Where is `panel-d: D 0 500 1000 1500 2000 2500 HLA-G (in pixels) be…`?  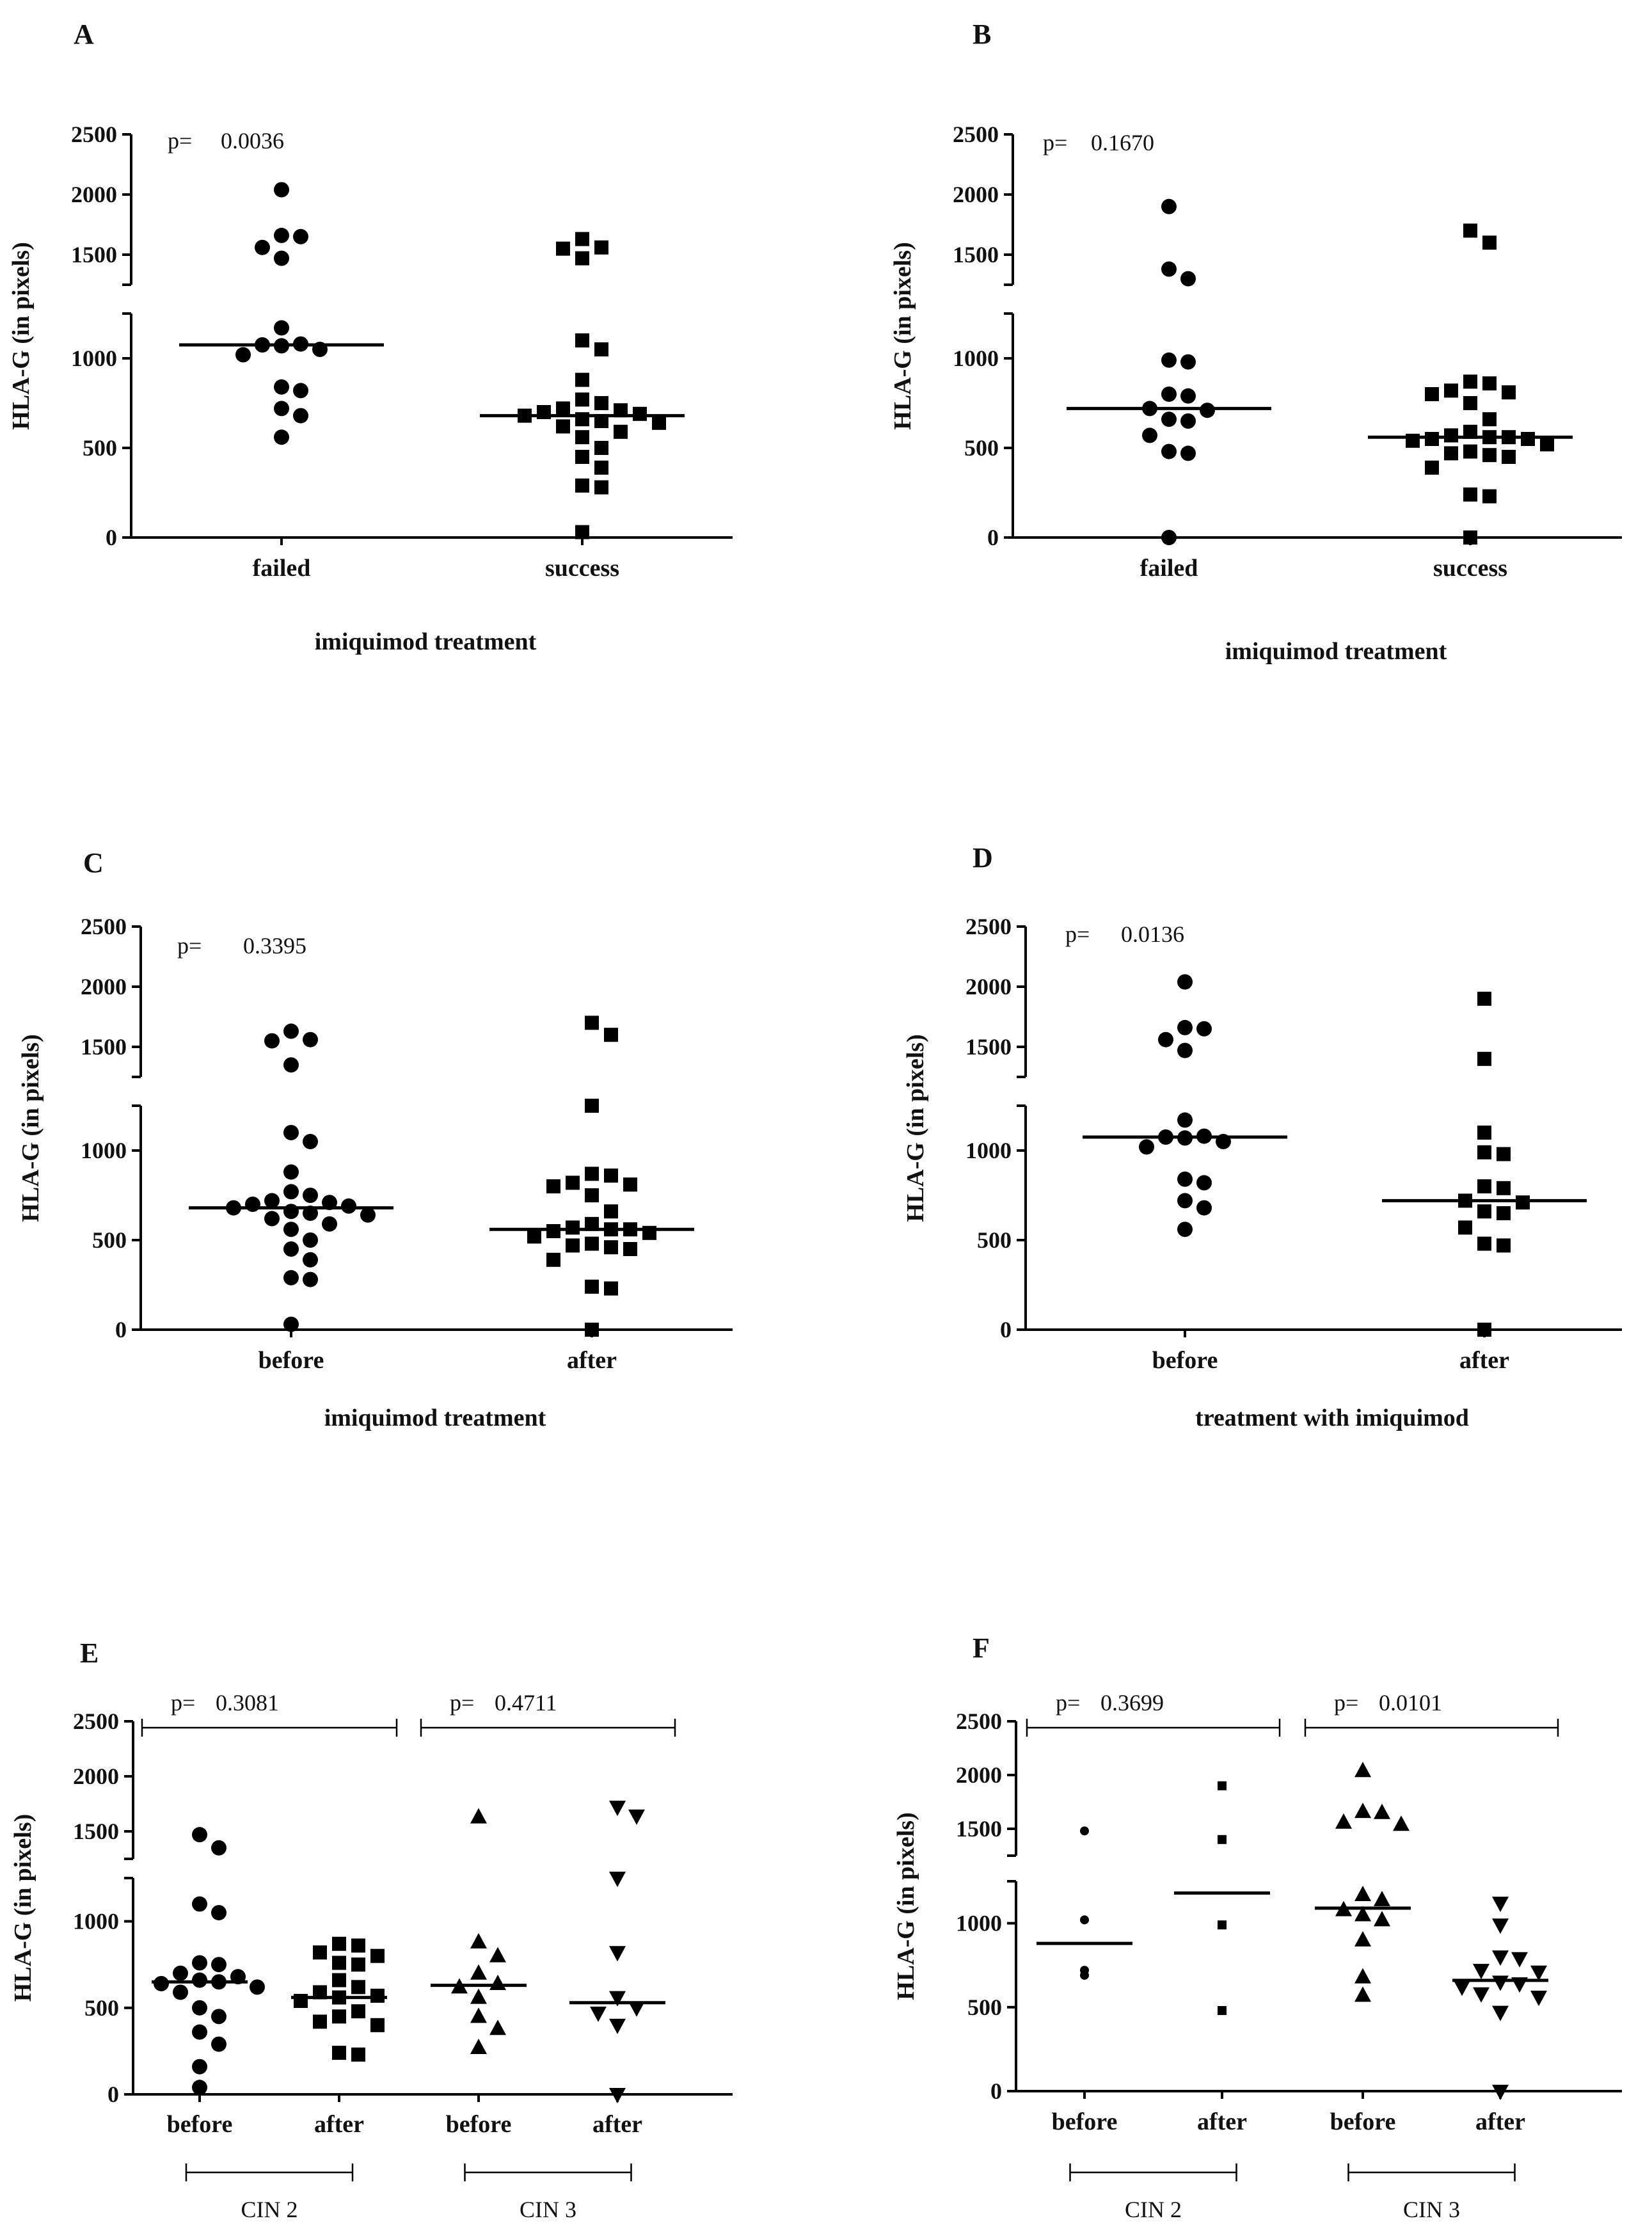 panel-d: D 0 500 1000 1500 2000 2500 HLA-G (in pixels) be… is located at coordinates (1262, 1136).